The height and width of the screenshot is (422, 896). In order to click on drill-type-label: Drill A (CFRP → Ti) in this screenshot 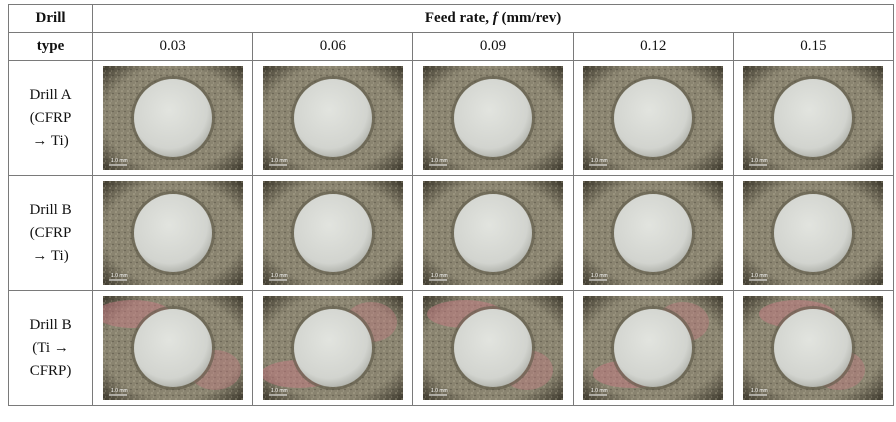, I will do `click(50, 118)`.